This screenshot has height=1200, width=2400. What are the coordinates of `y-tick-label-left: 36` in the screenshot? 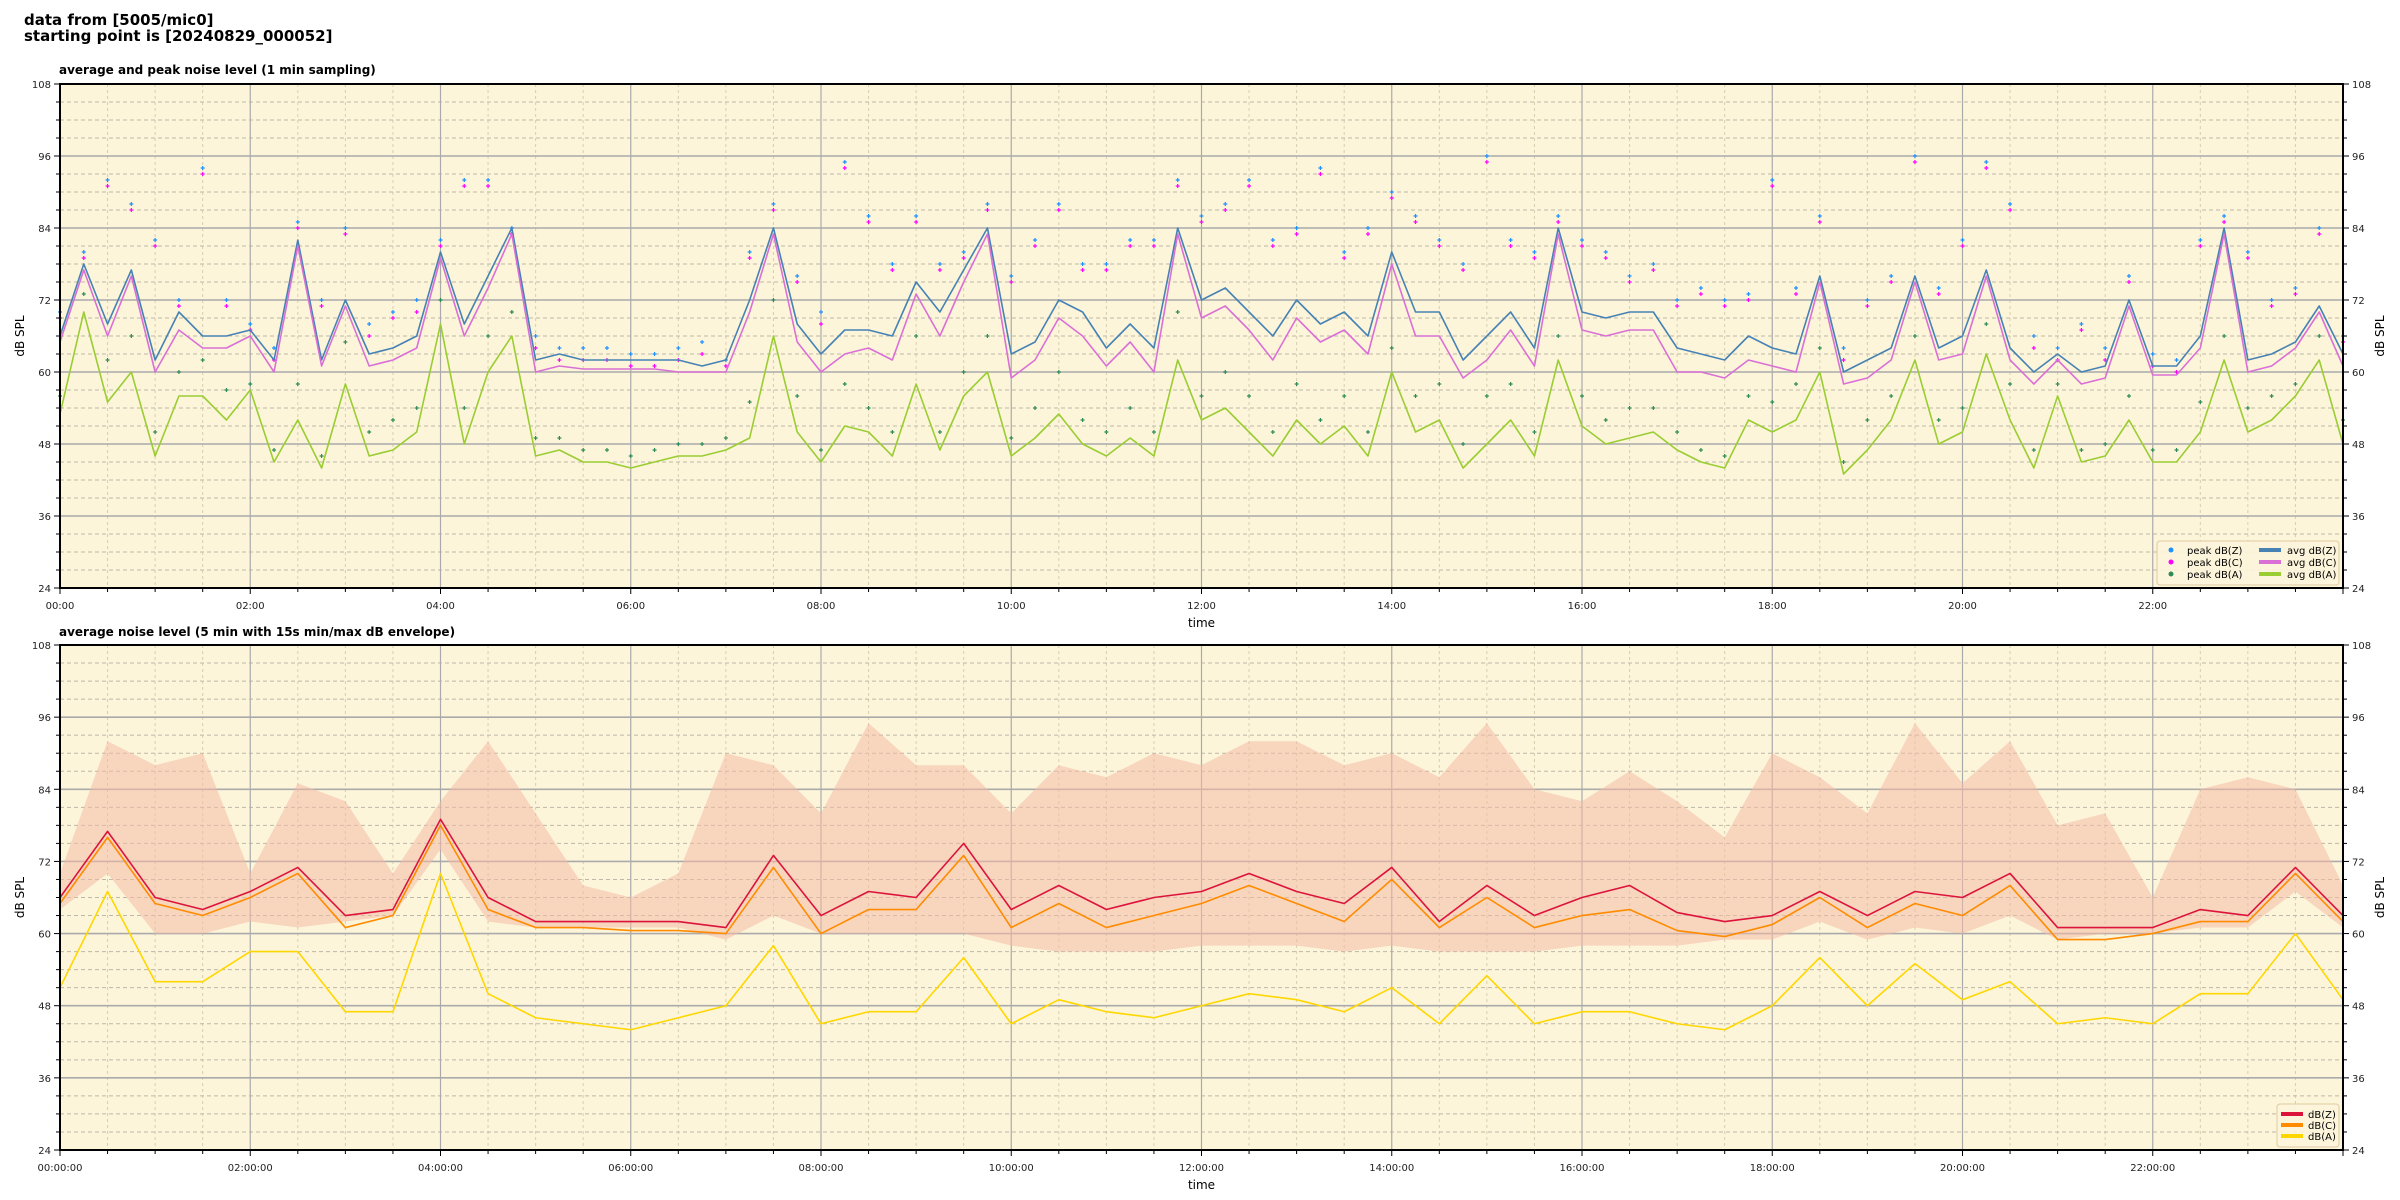 It's located at (44, 1079).